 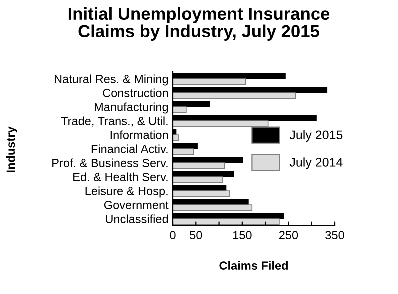 What do you see at coordinates (173, 235) in the screenshot?
I see `x-tick-label: 0` at bounding box center [173, 235].